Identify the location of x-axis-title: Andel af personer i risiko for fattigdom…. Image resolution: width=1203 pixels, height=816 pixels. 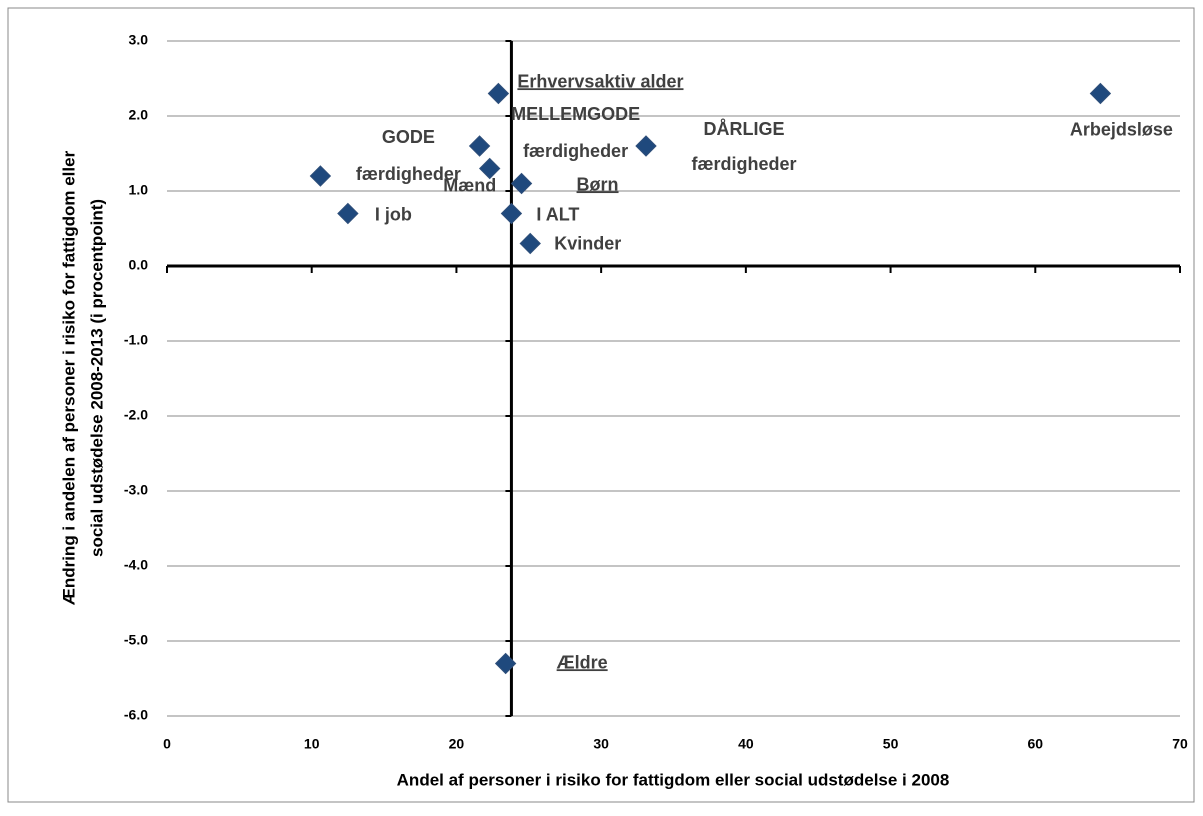
(673, 779).